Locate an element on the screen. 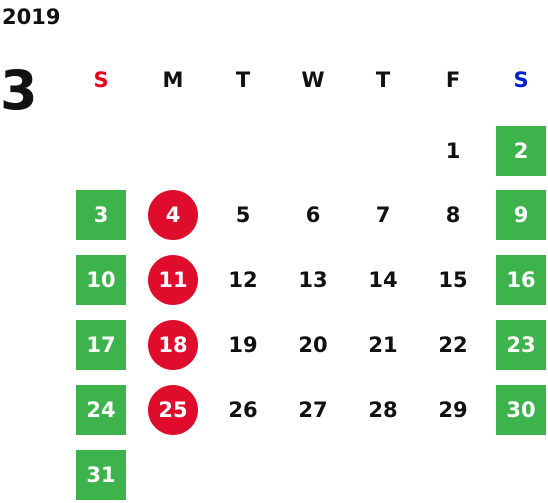 Image resolution: width=548 pixels, height=503 pixels. day-15: 15 is located at coordinates (453, 280).